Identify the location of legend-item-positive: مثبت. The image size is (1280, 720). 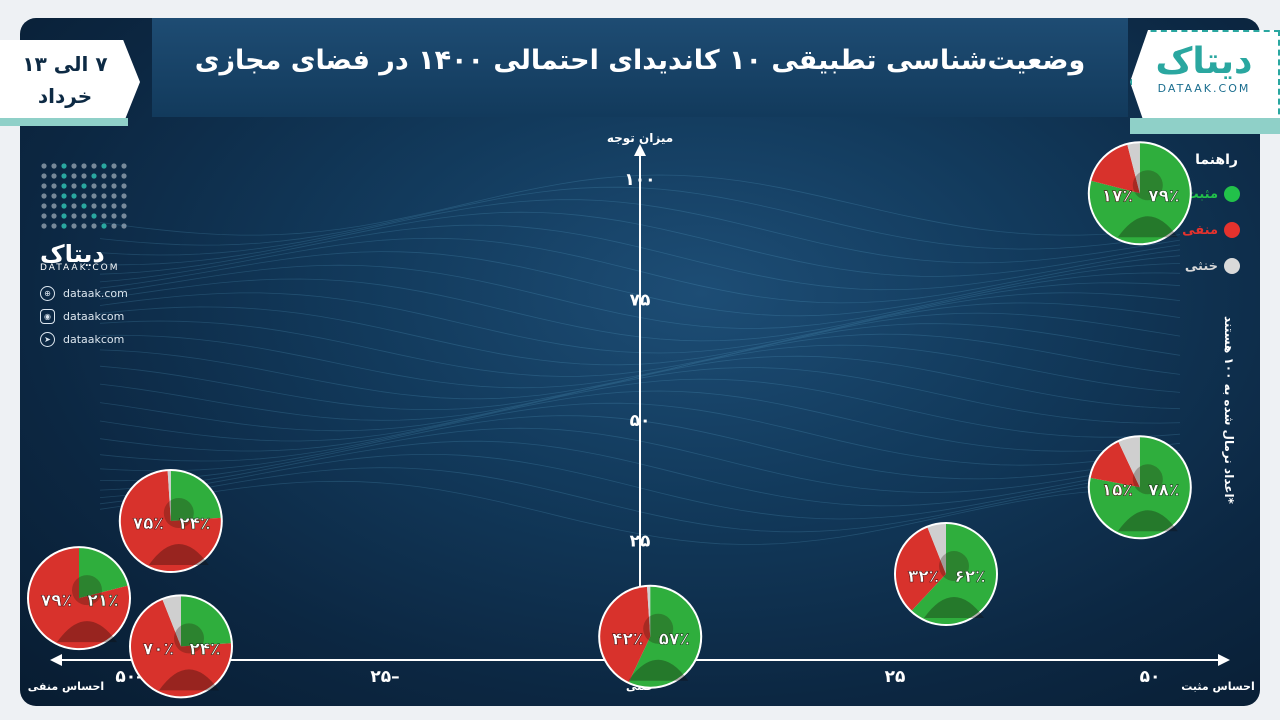
(1205, 194).